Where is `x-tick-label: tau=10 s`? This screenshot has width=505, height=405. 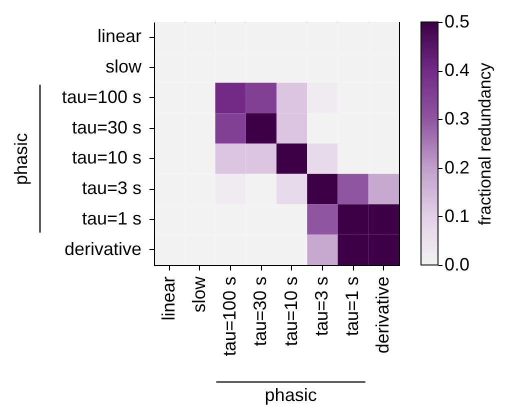
x-tick-label: tau=10 s is located at coordinates (290, 311).